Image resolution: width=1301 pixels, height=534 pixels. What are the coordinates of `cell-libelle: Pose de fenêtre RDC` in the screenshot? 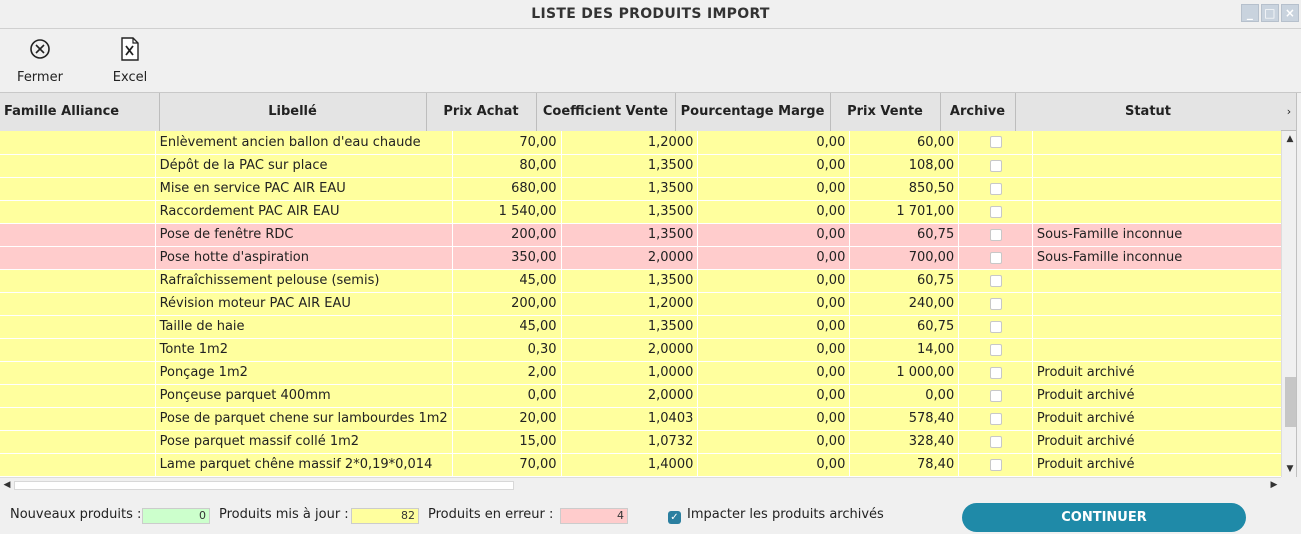 It's located at (304, 235).